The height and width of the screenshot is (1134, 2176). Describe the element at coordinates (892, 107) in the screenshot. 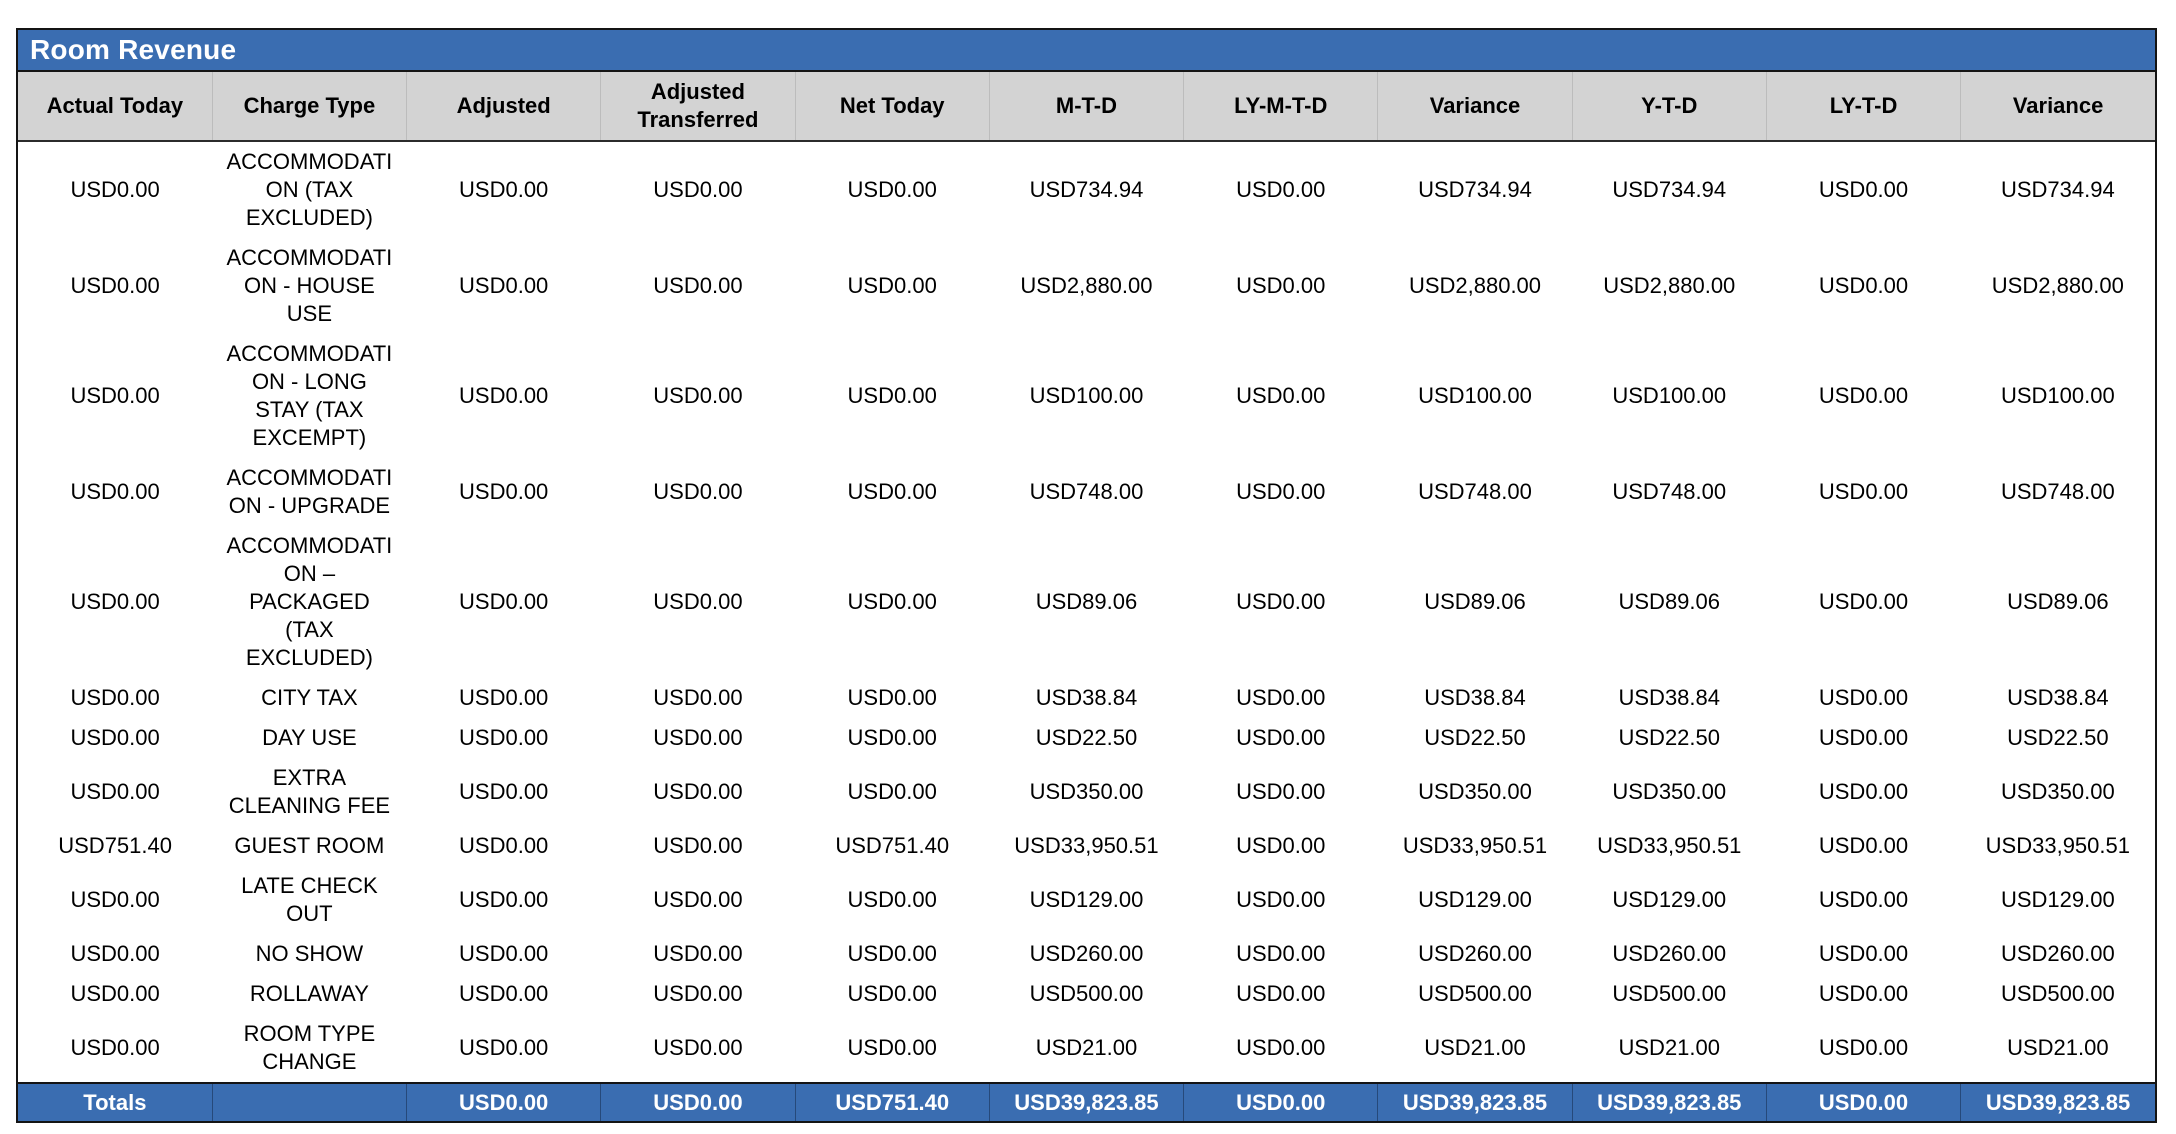

I see `column-header: Net Today` at that location.